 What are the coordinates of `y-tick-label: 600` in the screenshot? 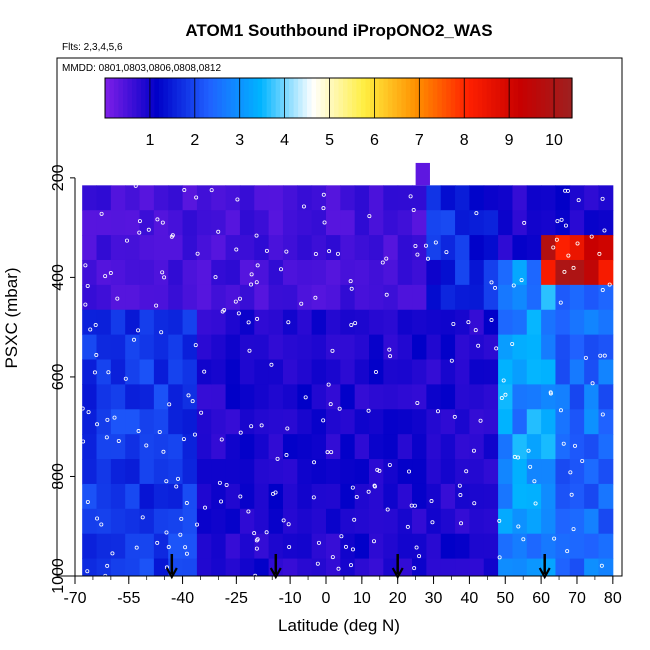 It's located at (58, 376).